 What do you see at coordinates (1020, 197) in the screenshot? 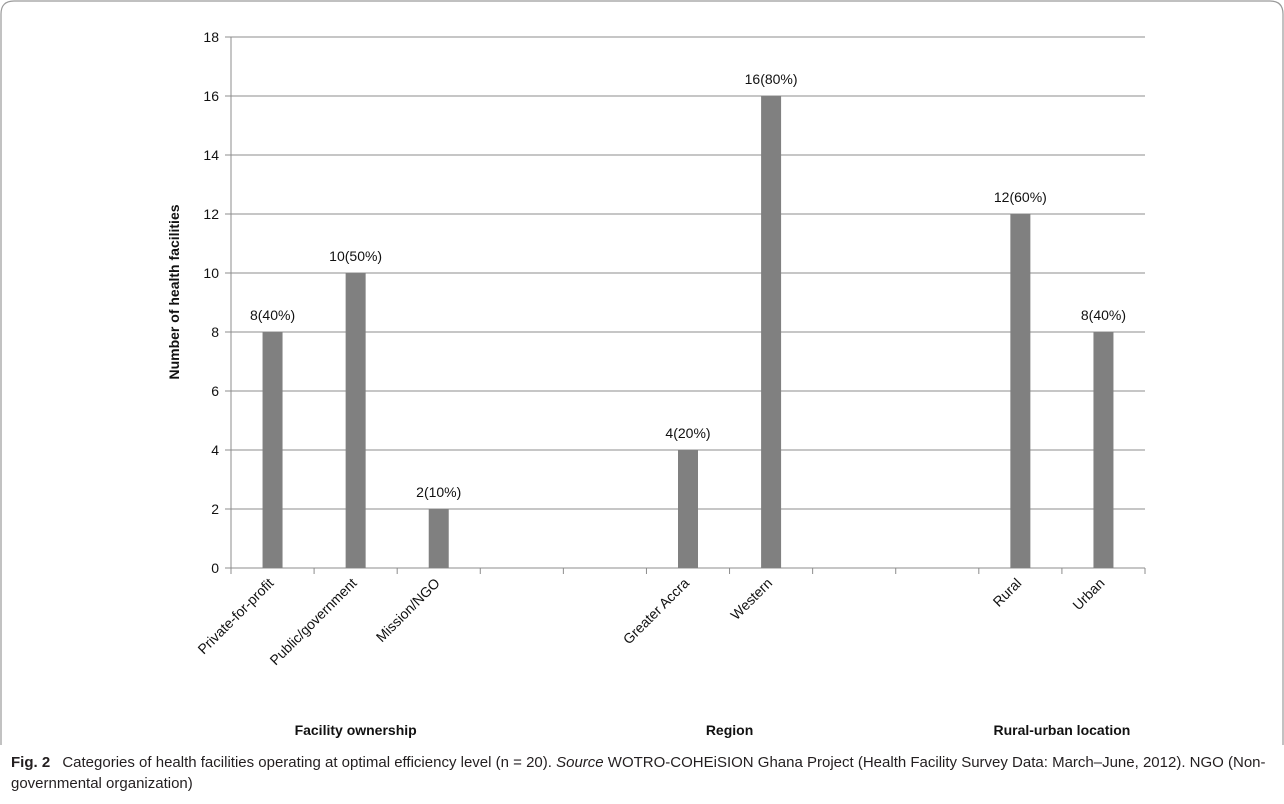
I see `bar-data-label: 12(60%)` at bounding box center [1020, 197].